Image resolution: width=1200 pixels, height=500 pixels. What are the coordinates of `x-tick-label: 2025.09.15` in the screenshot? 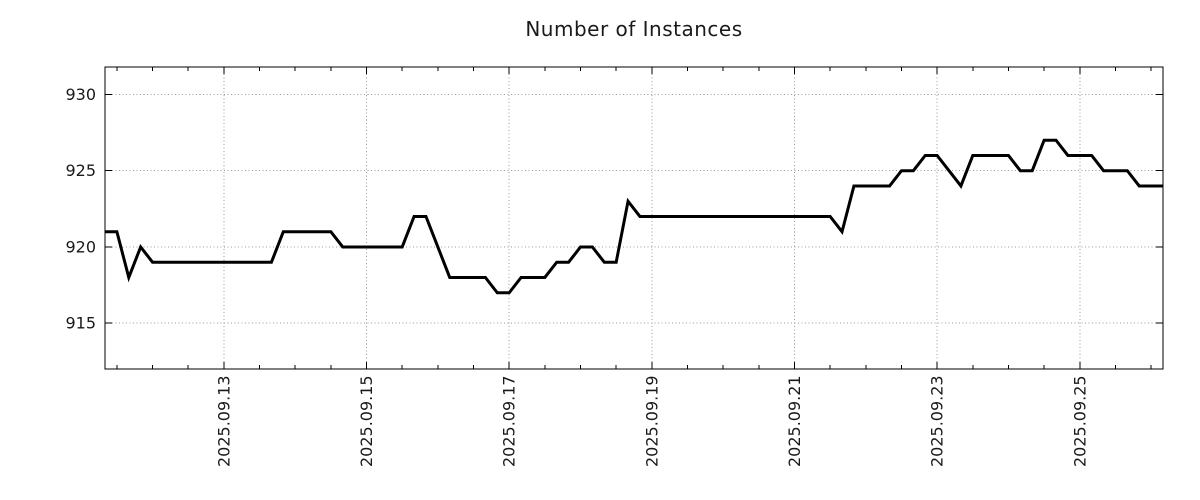 It's located at (366, 421).